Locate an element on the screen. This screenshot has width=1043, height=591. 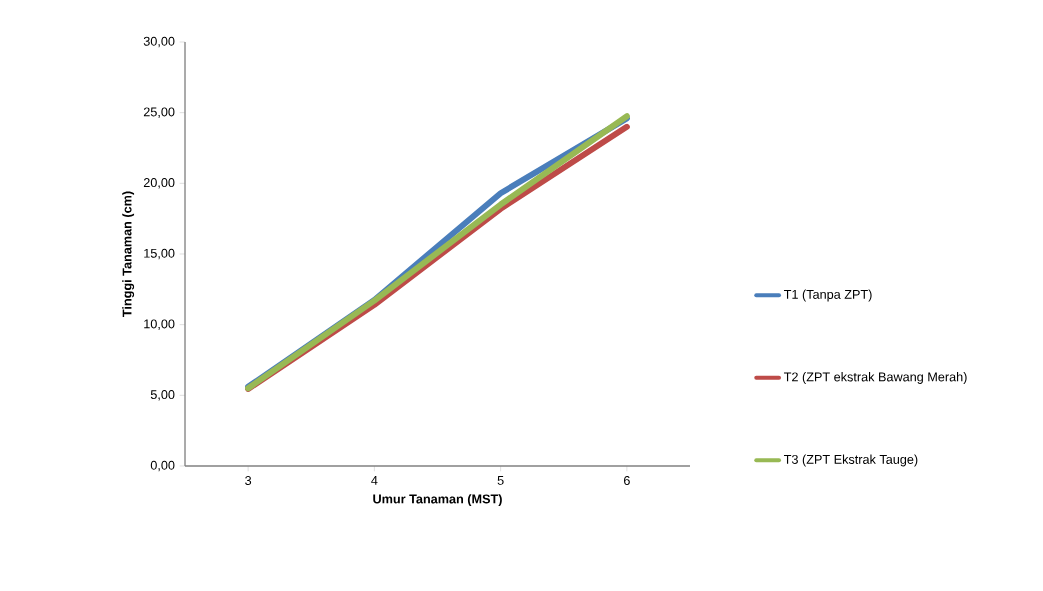
legend-label: T2 (ZPT ekstrak Bawang Merah) is located at coordinates (875, 378).